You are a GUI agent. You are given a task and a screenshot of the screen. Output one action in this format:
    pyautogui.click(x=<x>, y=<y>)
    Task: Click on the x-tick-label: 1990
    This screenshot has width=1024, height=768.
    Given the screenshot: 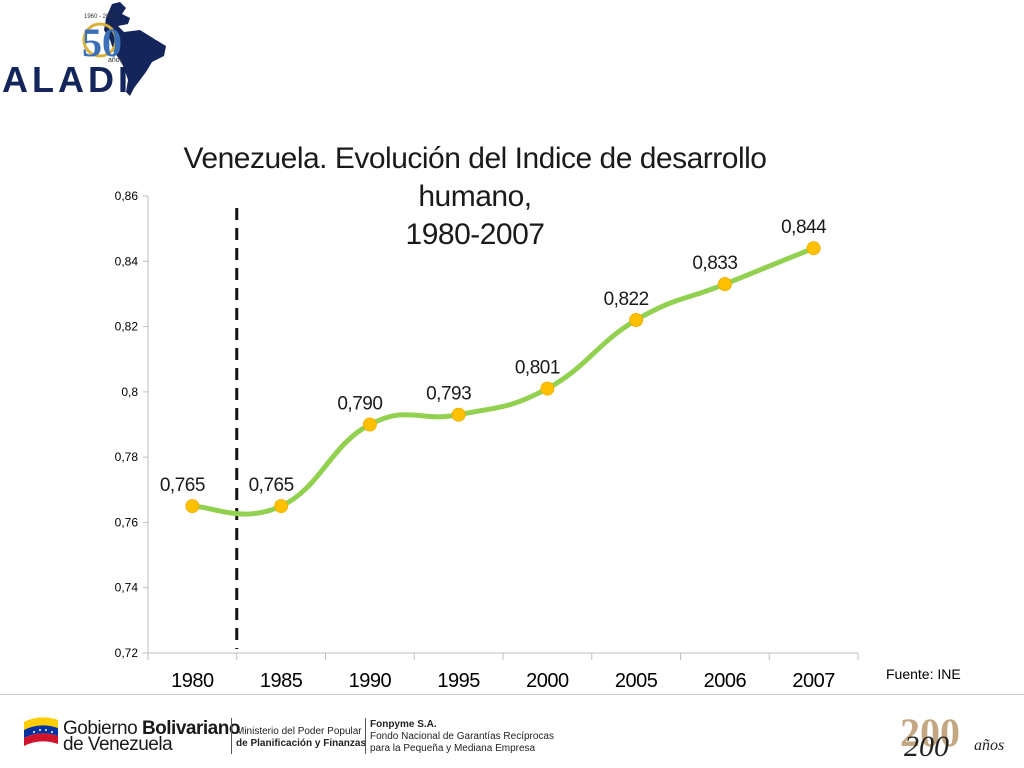 What is the action you would take?
    pyautogui.click(x=370, y=681)
    